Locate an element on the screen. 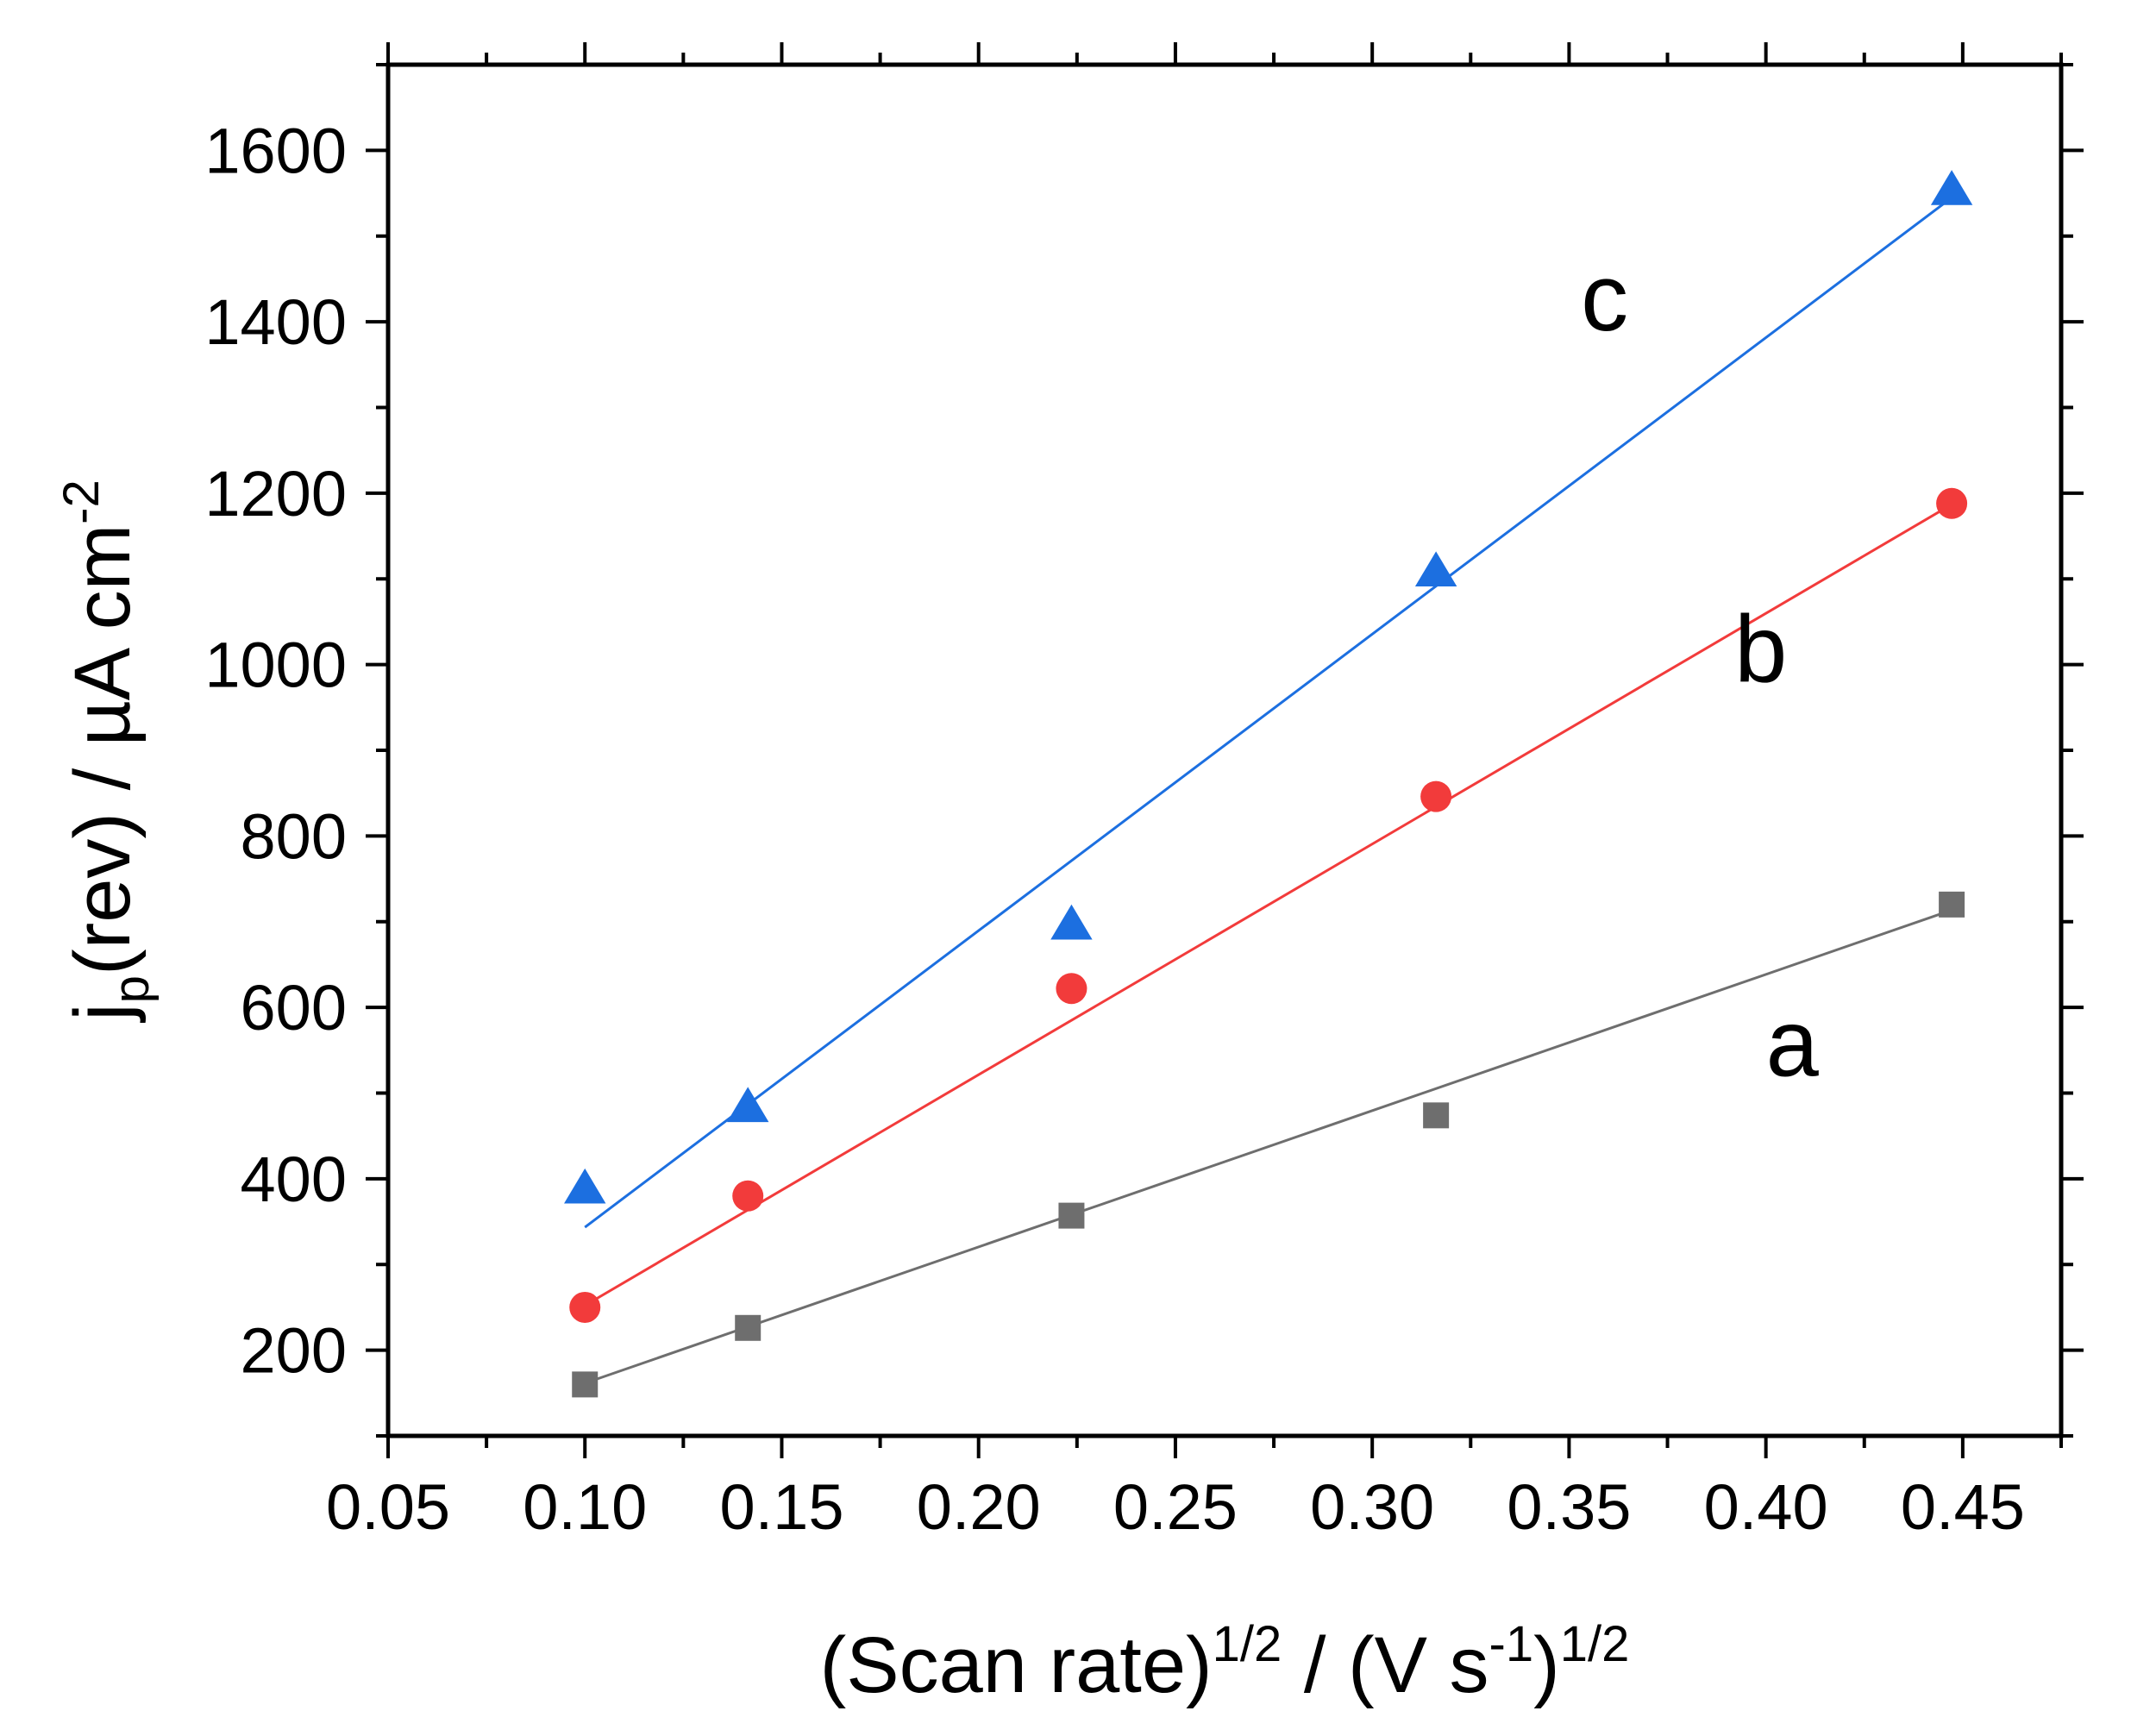  y-axis-title: jp(rev) / µA cm-2 is located at coordinates (106, 751).